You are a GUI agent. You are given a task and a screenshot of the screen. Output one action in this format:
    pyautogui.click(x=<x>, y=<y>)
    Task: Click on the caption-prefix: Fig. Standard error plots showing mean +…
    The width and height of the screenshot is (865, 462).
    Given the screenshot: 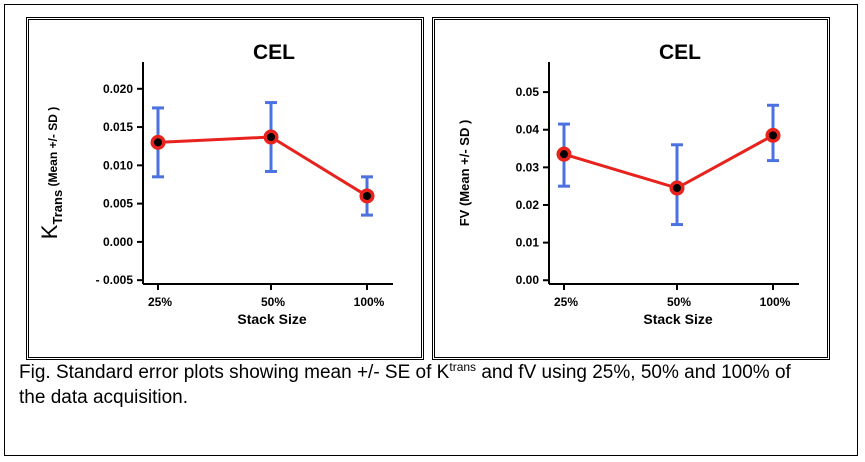 What is the action you would take?
    pyautogui.click(x=234, y=372)
    